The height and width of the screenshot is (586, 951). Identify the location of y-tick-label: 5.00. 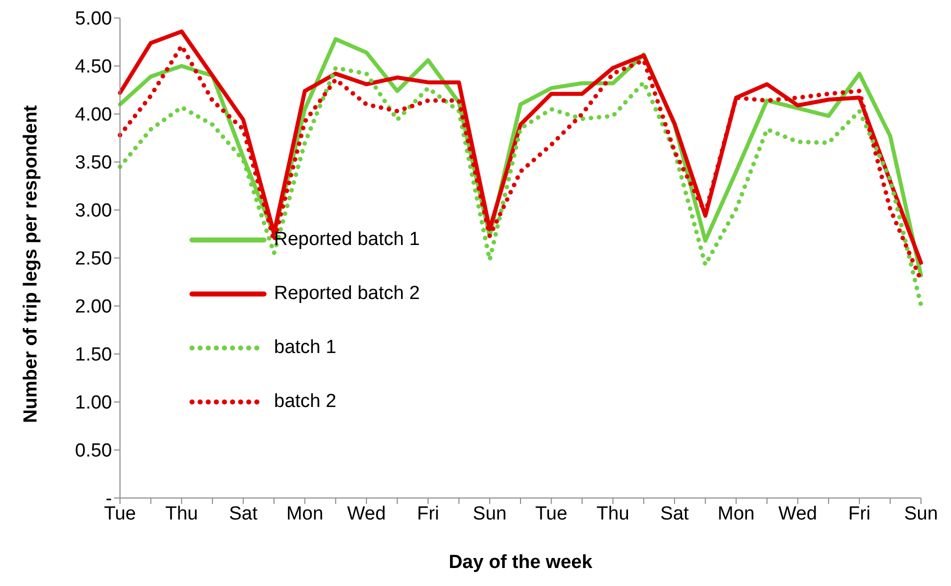
(93, 19).